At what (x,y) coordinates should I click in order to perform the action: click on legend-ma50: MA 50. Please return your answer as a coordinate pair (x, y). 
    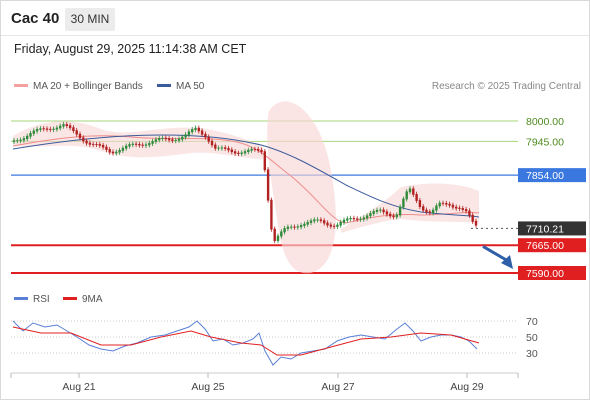
    Looking at the image, I should click on (180, 86).